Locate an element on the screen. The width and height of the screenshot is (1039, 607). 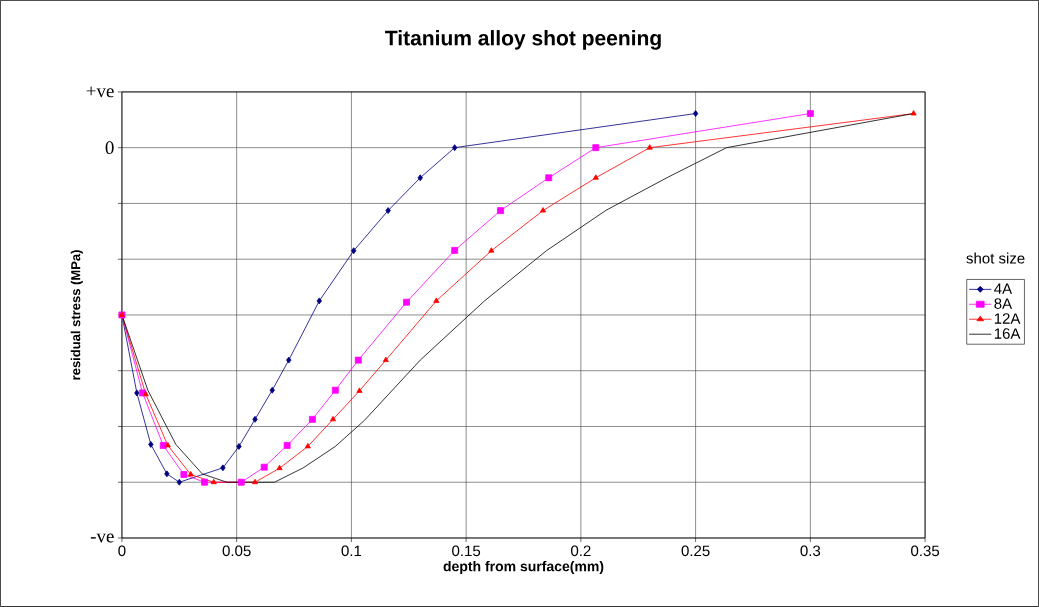
x-tick-label: 0 is located at coordinates (122, 551).